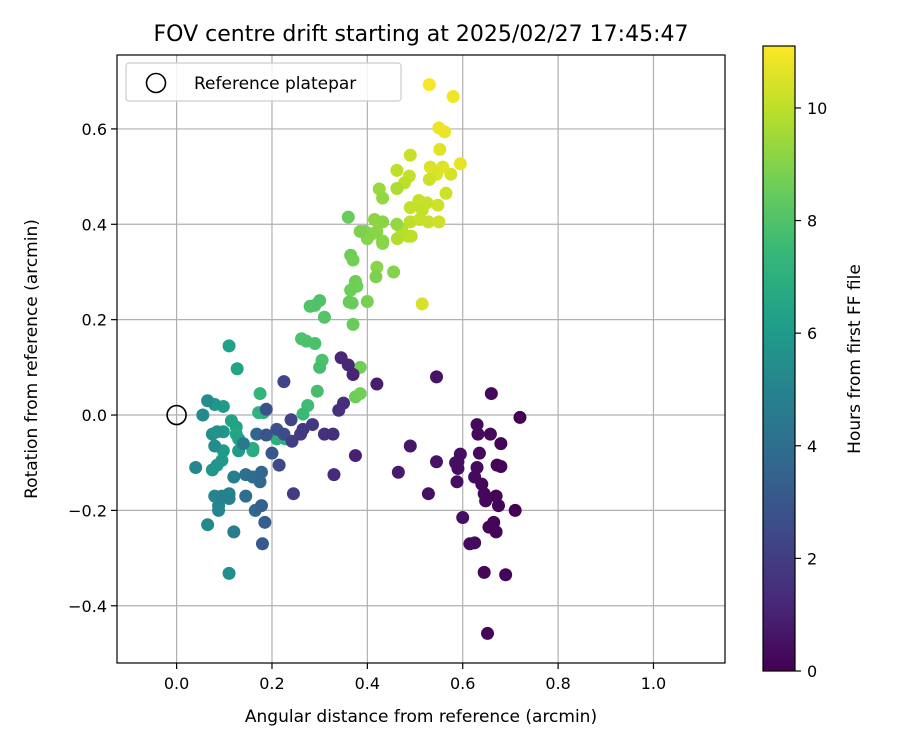 The image size is (900, 750). Describe the element at coordinates (176, 415) in the screenshot. I see `reference-marker` at that location.